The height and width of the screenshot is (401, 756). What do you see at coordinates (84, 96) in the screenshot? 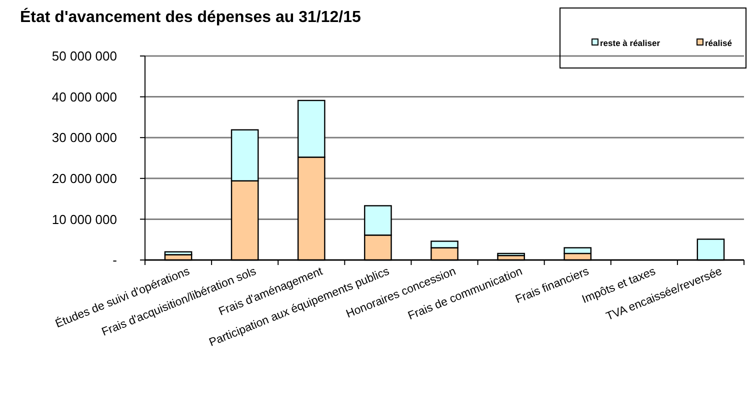
I see `y-tick-label: 40 000 000` at bounding box center [84, 96].